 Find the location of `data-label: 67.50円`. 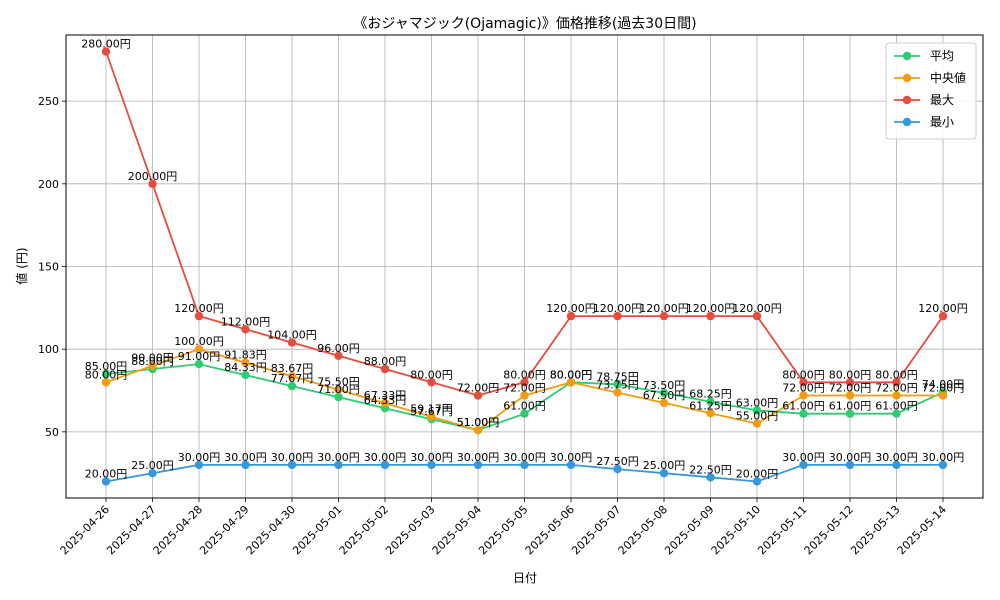

data-label: 67.50円 is located at coordinates (664, 395).